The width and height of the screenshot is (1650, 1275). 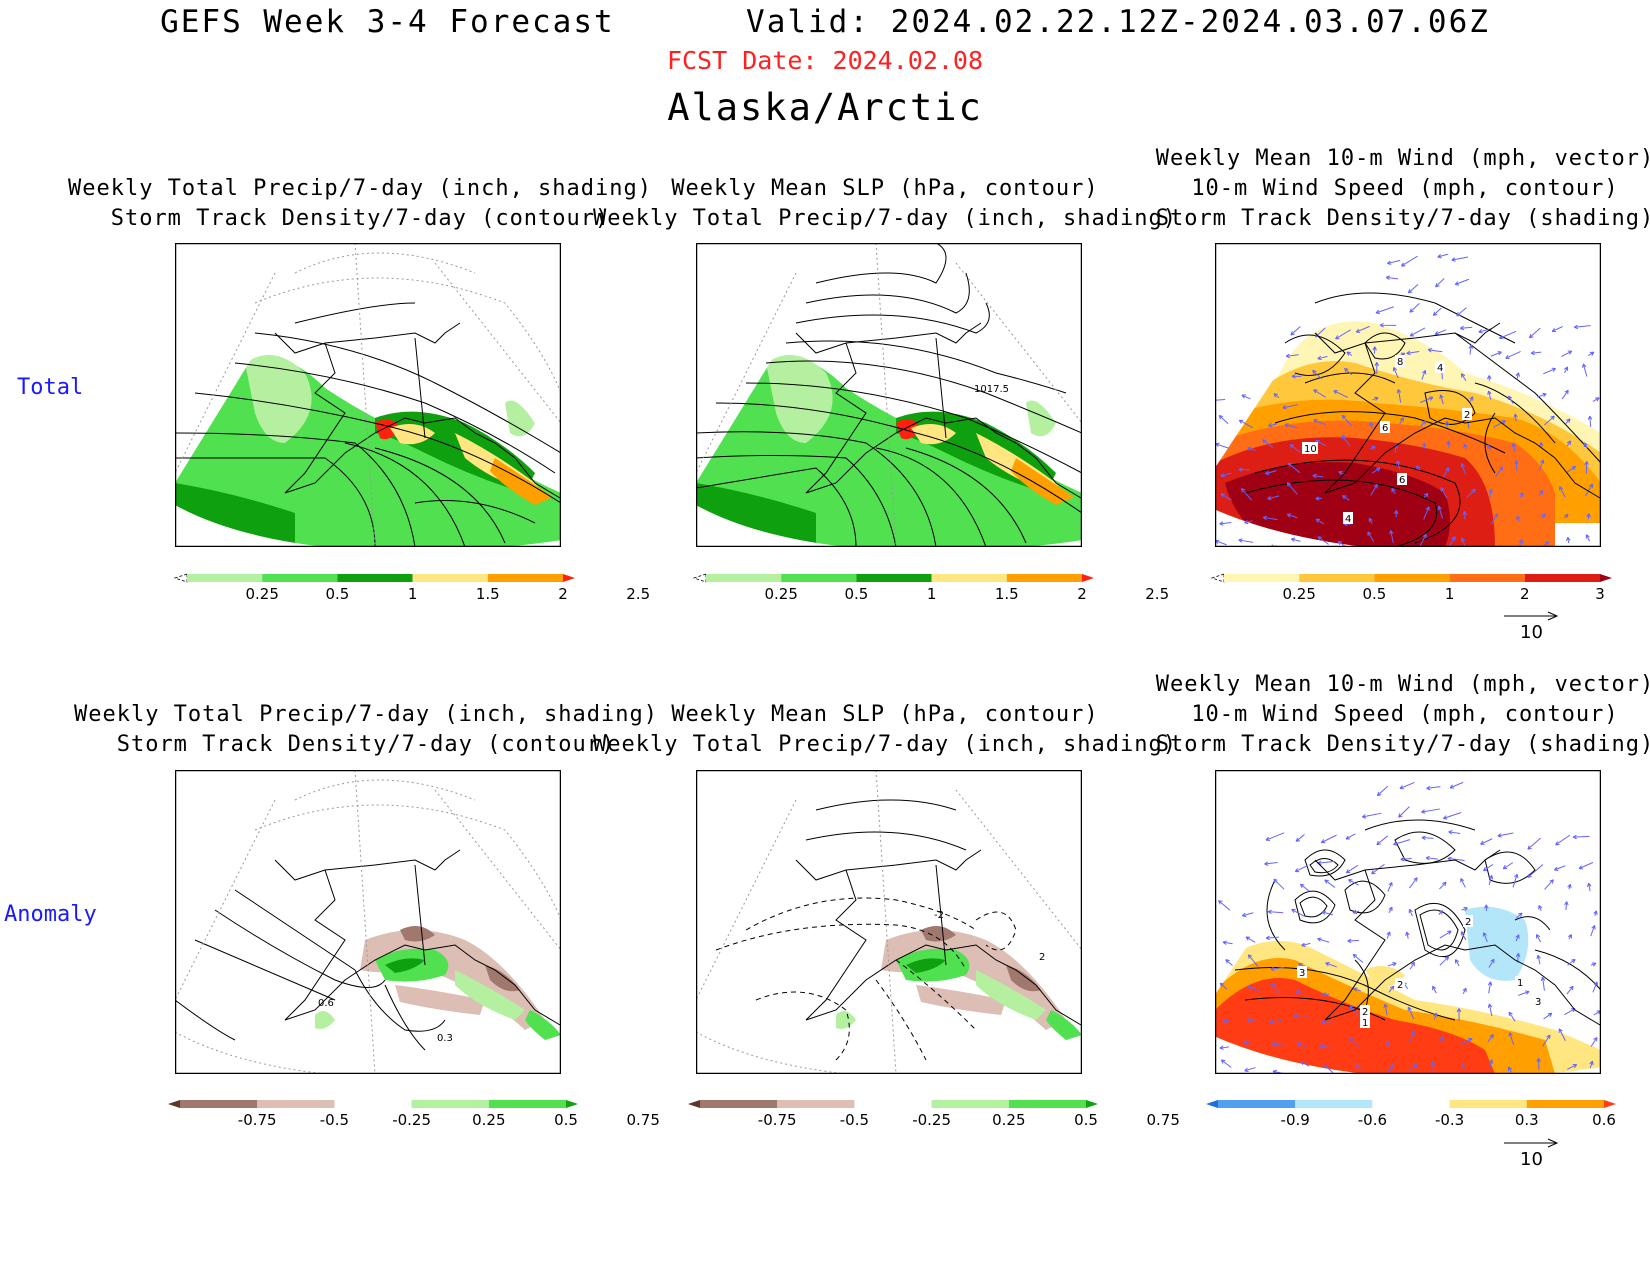 I want to click on colorbar-tick-label: -0.3, so click(x=1449, y=1120).